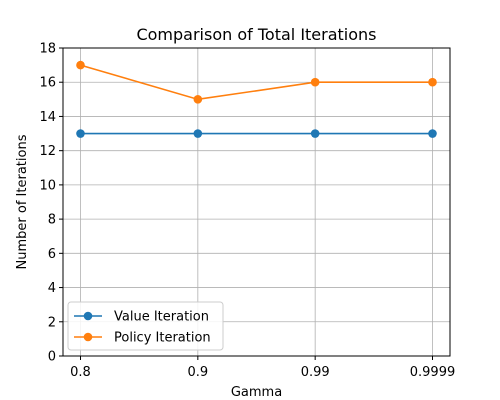 The height and width of the screenshot is (400, 500). I want to click on y-tick-label: 16, so click(47, 83).